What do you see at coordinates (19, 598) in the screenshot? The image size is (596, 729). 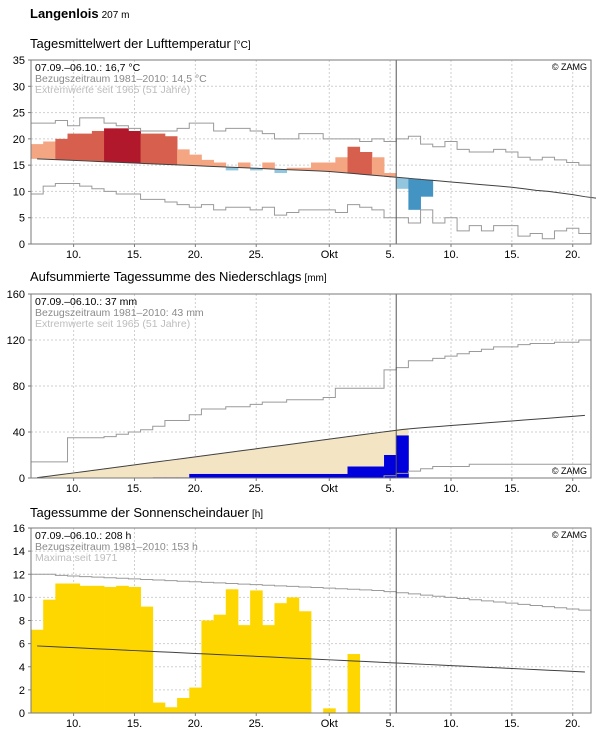 I see `y-tick-label: 10` at bounding box center [19, 598].